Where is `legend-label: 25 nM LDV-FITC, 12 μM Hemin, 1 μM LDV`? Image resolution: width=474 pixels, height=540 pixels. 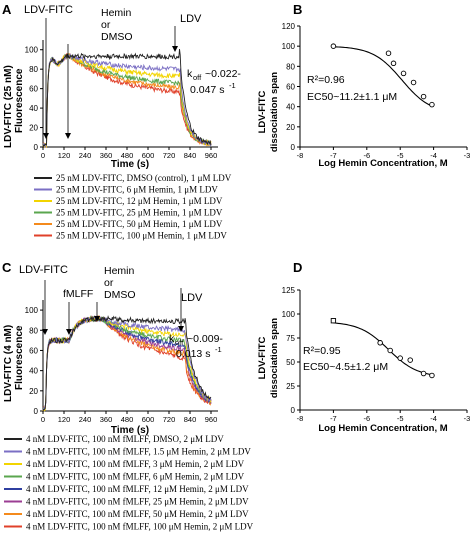
legend-label: 25 nM LDV-FITC, 12 μM Hemin, 1 μM LDV is located at coordinates (139, 201).